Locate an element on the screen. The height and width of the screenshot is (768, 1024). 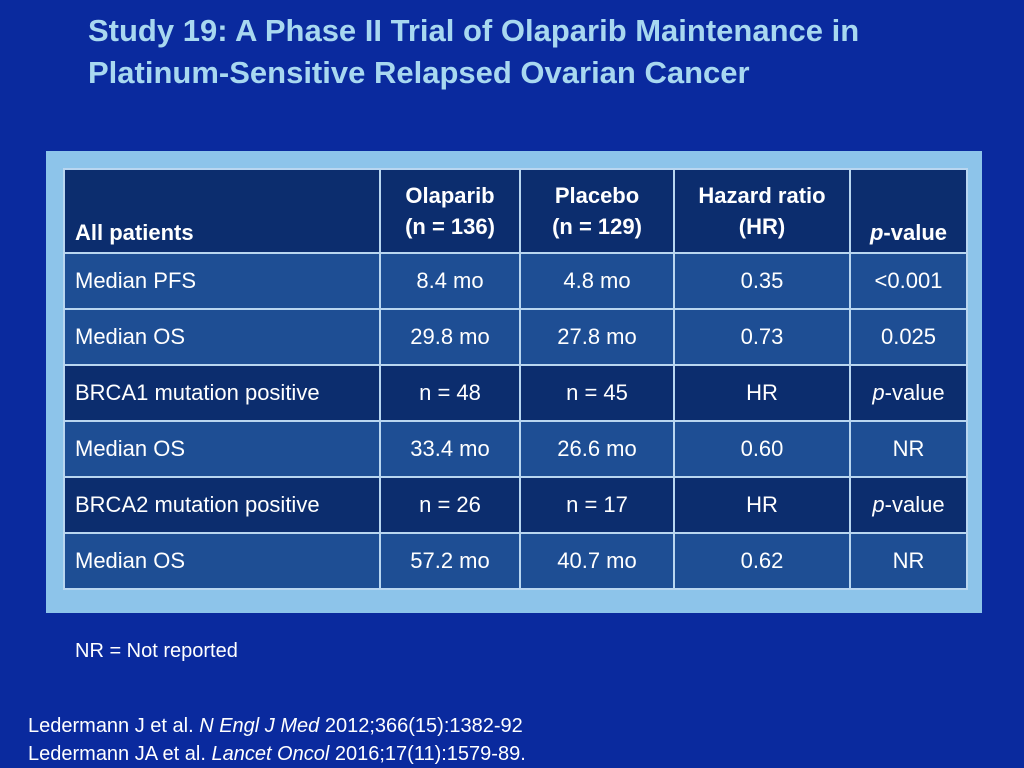
reference-authors: Ledermann JA et al. is located at coordinates (120, 754).